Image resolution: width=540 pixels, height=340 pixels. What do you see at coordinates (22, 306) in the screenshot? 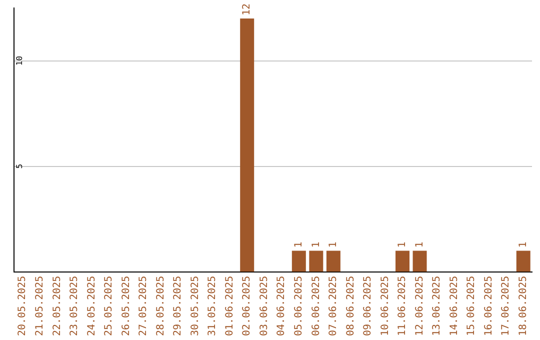
I see `x-tick-label: 20.05.2025` at bounding box center [22, 306].